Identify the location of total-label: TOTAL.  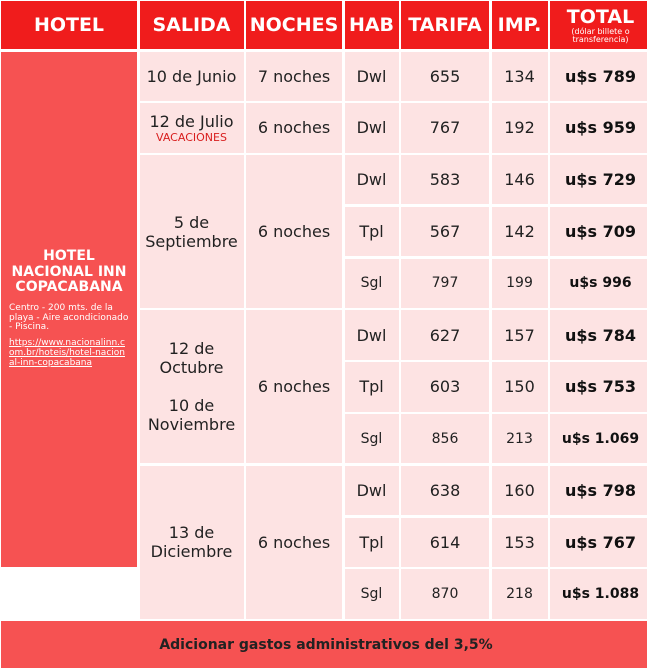
(600, 17).